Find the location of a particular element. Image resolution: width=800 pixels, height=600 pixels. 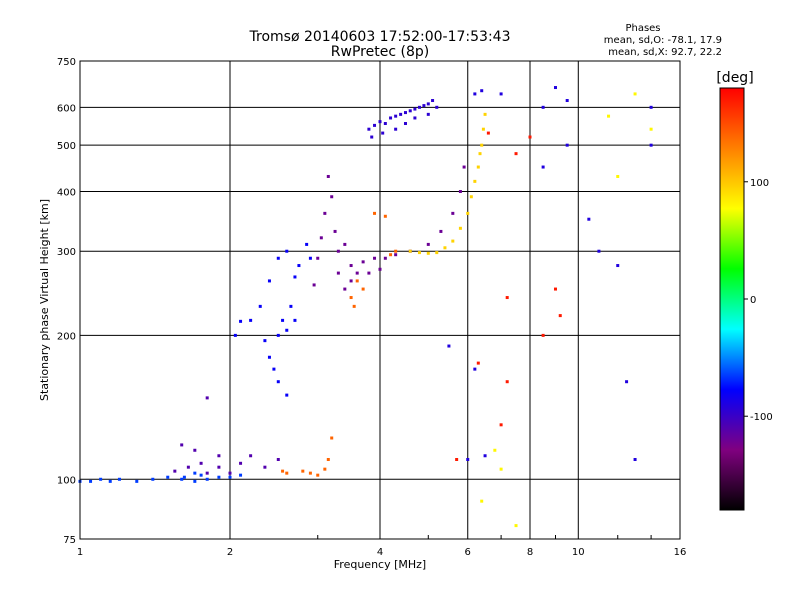

y-tick-label: 200 is located at coordinates (66, 336).